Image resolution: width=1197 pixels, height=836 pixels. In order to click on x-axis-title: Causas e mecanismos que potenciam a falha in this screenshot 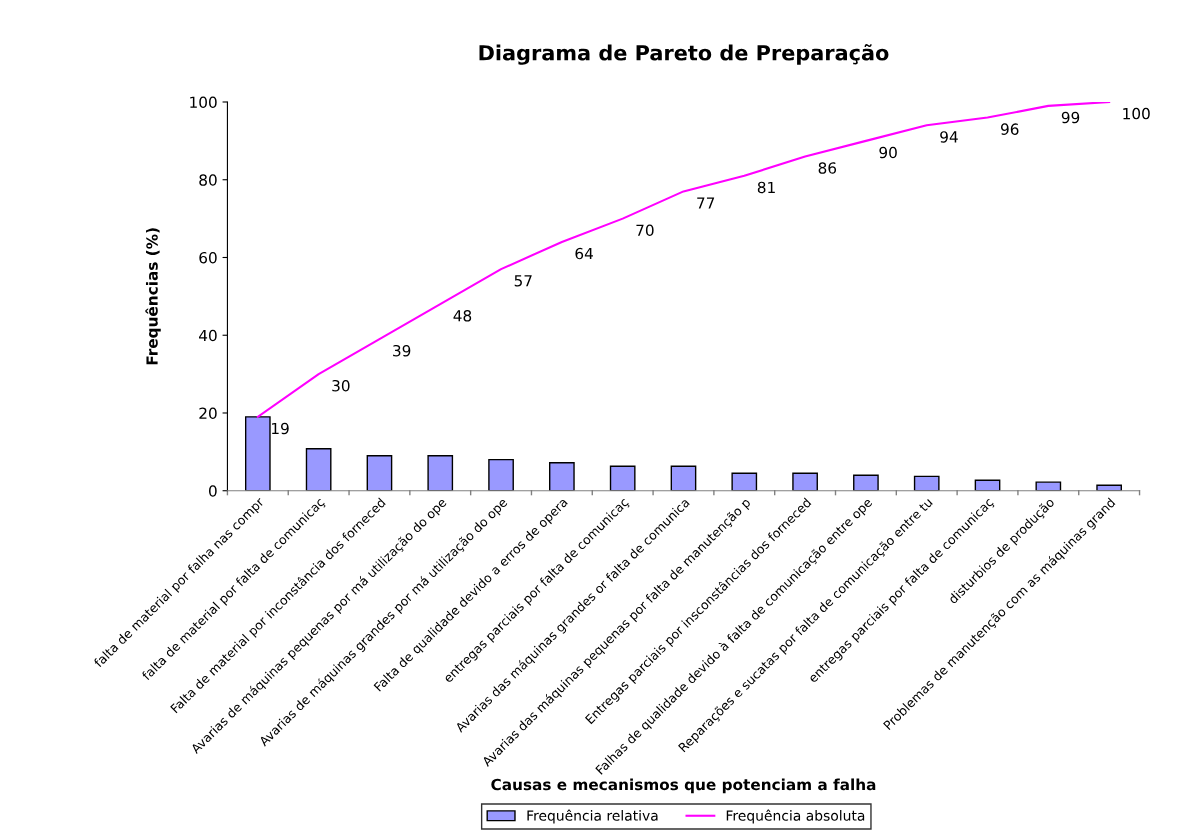, I will do `click(683, 786)`.